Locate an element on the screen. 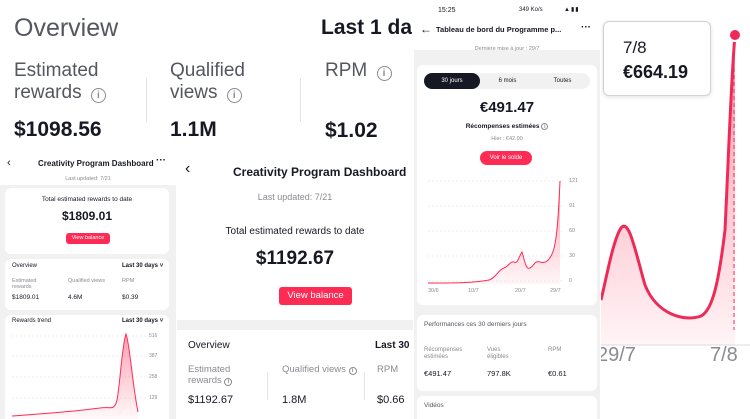  period-selector: Last 30 is located at coordinates (392, 345).